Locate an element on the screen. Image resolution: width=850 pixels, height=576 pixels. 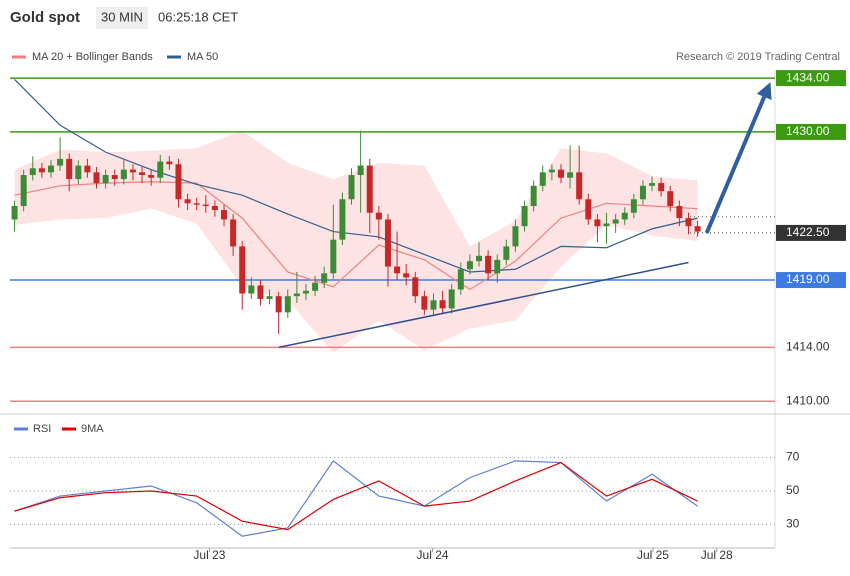
level-label: 1422.50 is located at coordinates (808, 232).